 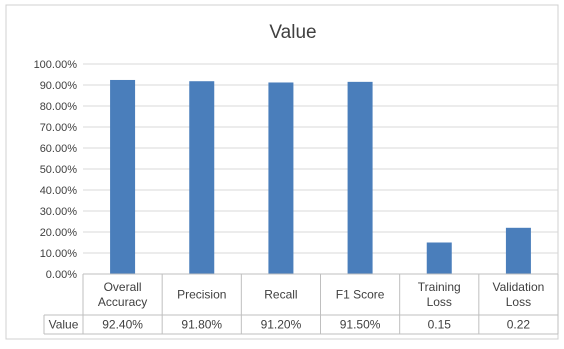 What do you see at coordinates (201, 295) in the screenshot?
I see `x-tick-label: Precision` at bounding box center [201, 295].